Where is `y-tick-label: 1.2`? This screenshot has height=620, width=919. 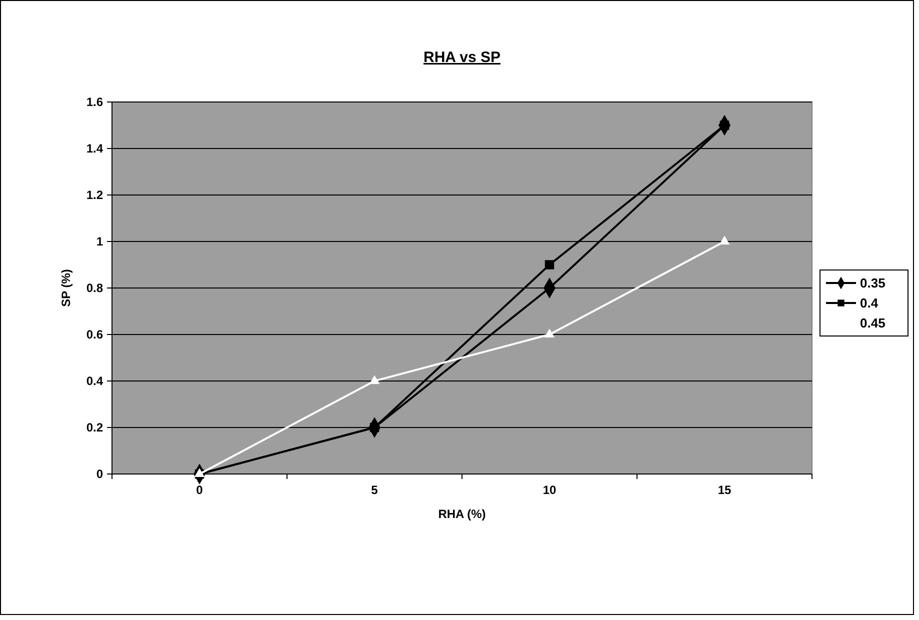 y-tick-label: 1.2 is located at coordinates (95, 195).